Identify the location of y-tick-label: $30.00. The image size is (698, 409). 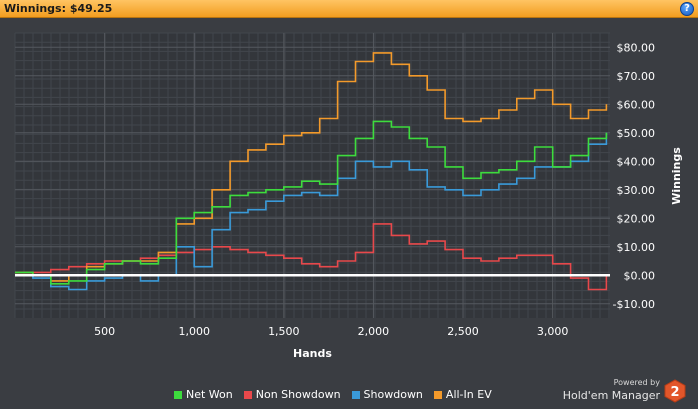
(636, 190).